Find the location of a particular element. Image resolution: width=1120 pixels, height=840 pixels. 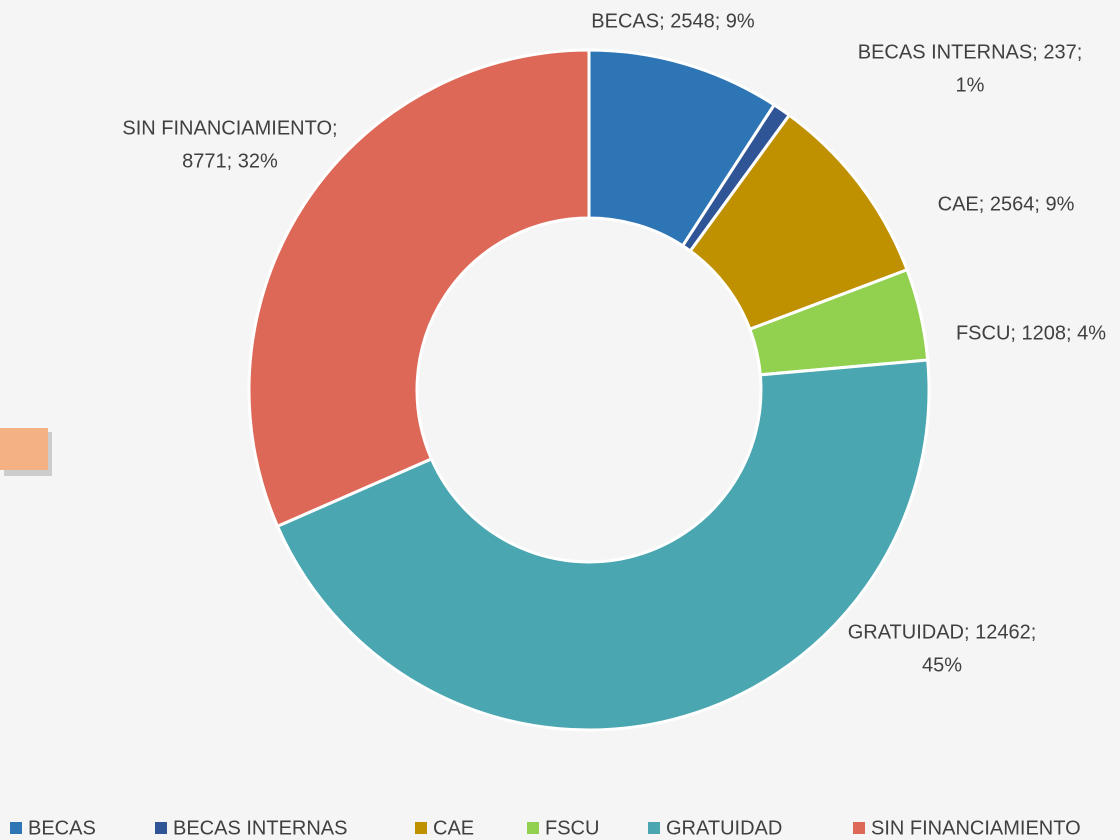

data-label: FSCU; 1208; 4% is located at coordinates (1031, 333).